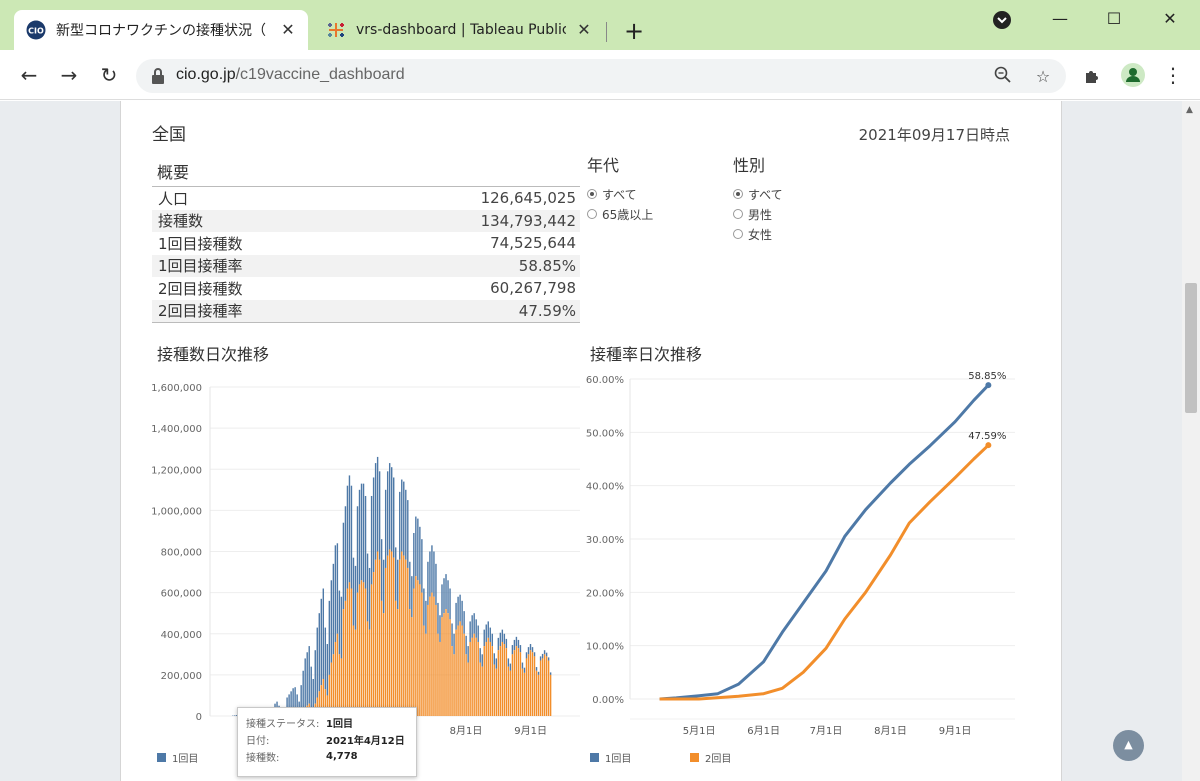  What do you see at coordinates (1173, 75) in the screenshot?
I see `menu-icon: ⋮` at bounding box center [1173, 75].